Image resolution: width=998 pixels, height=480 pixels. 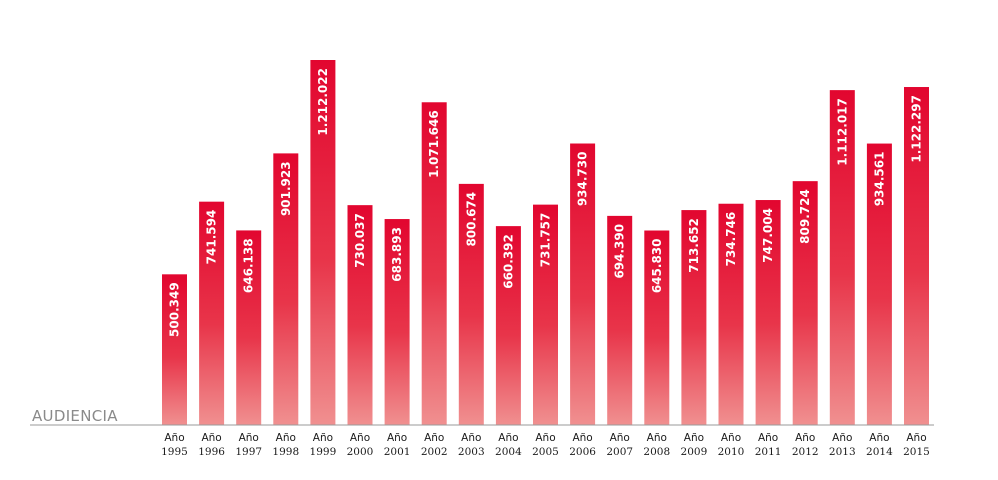 What do you see at coordinates (916, 452) in the screenshot?
I see `x-tick-year: 2015` at bounding box center [916, 452].